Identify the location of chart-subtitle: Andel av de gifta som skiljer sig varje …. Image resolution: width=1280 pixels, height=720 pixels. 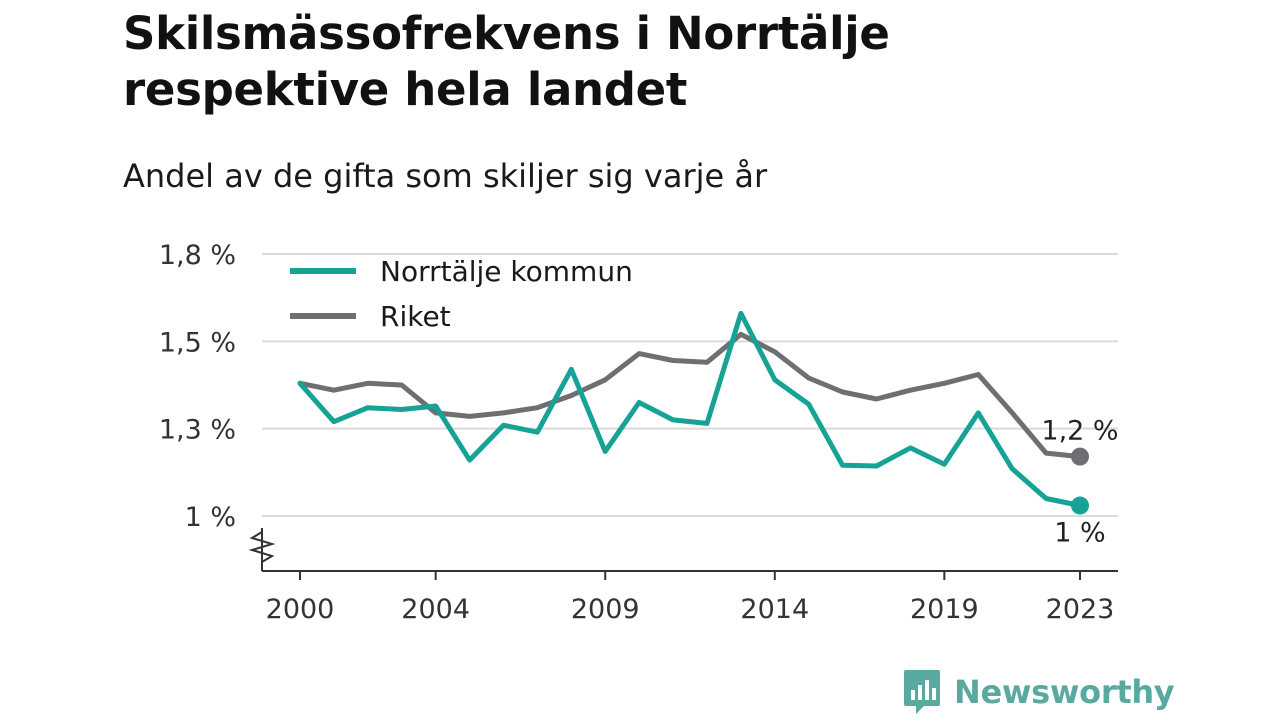
(445, 176).